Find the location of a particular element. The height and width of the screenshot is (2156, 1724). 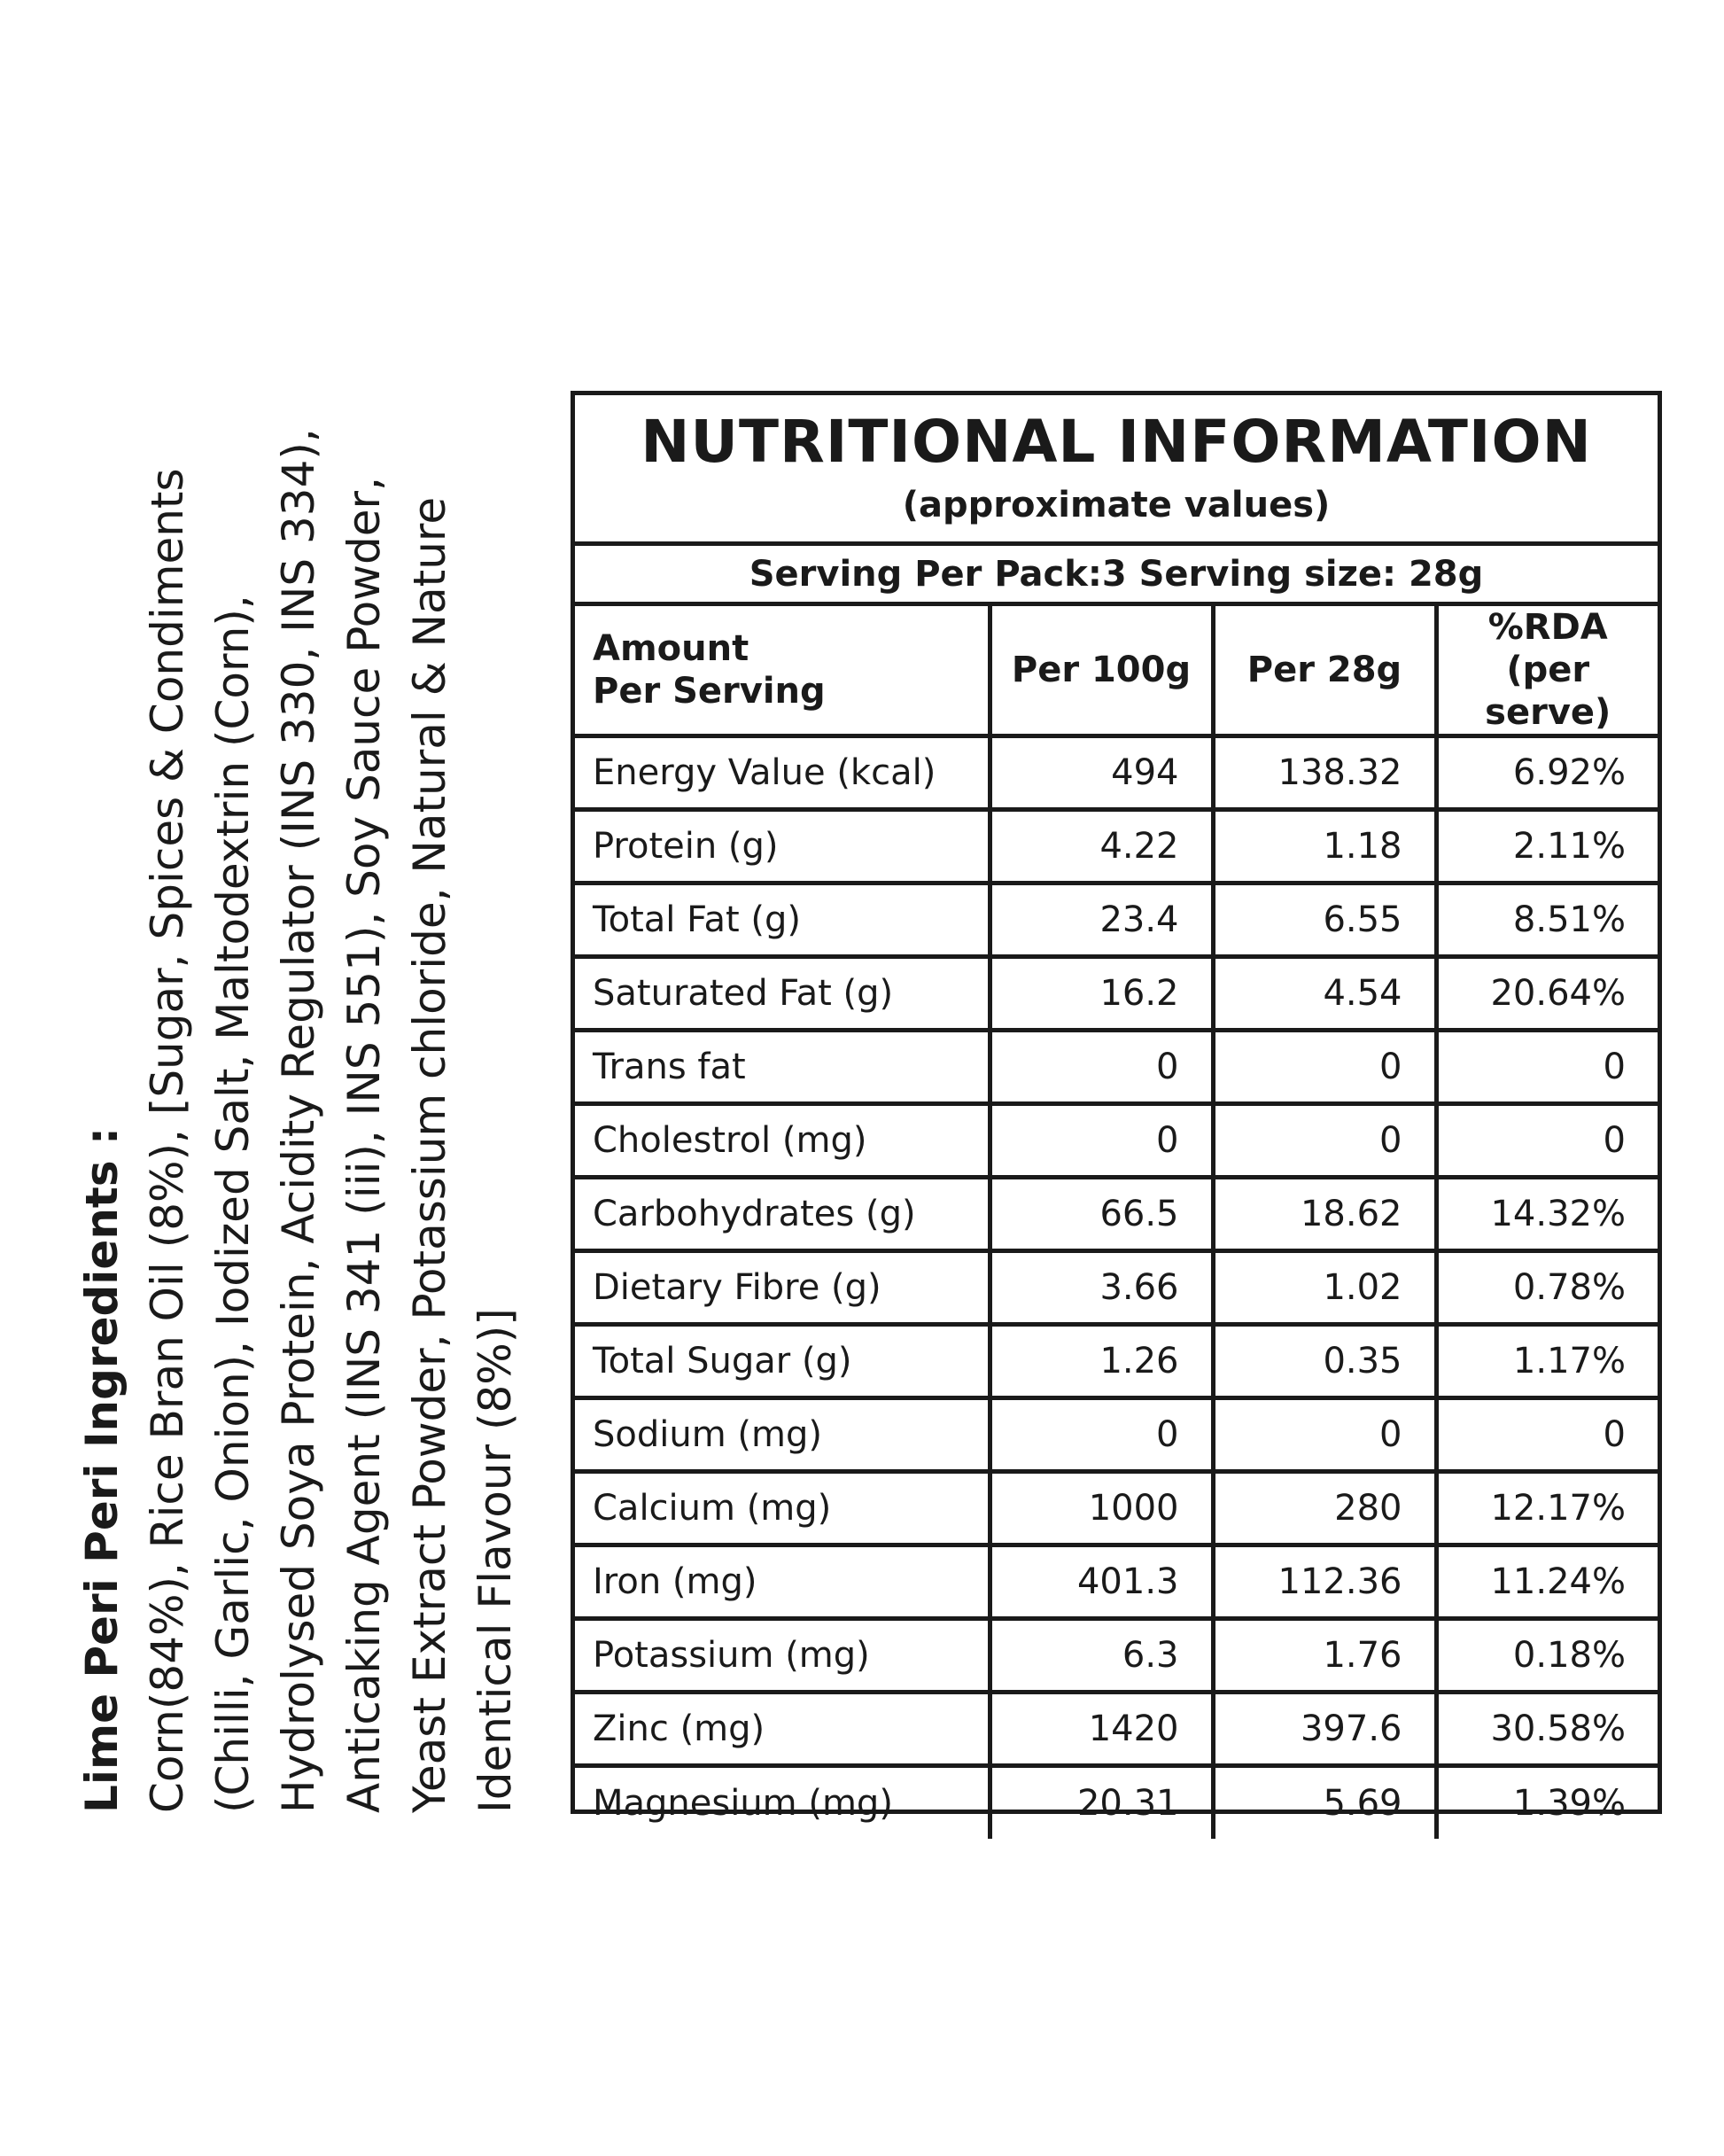

per100-value: 401.3 is located at coordinates (1101, 1582).